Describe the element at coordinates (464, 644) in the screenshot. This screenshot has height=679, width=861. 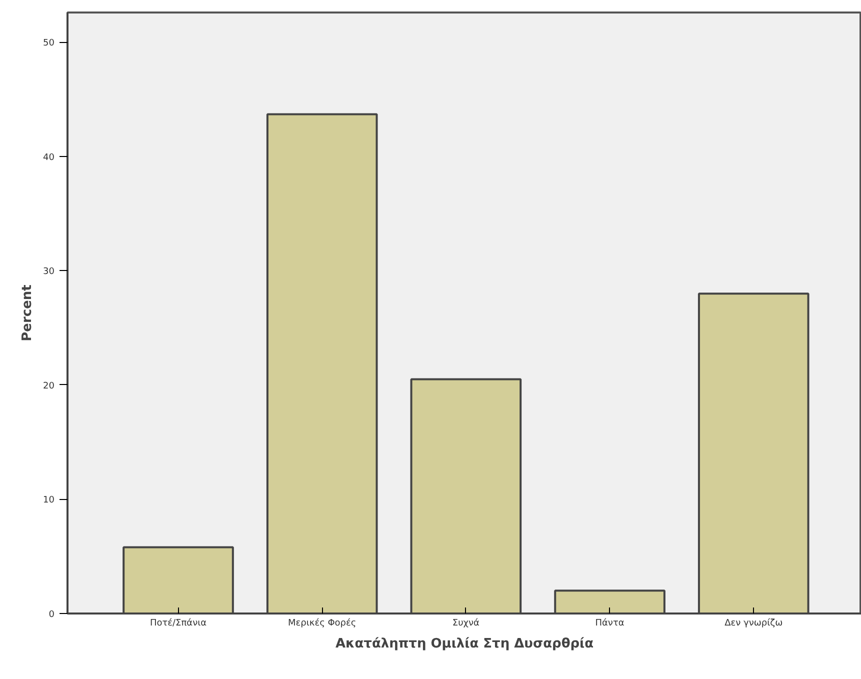
I see `x-axis-title: Ακατάληπτη Ομιλία Στη Δυσαρθρία` at that location.